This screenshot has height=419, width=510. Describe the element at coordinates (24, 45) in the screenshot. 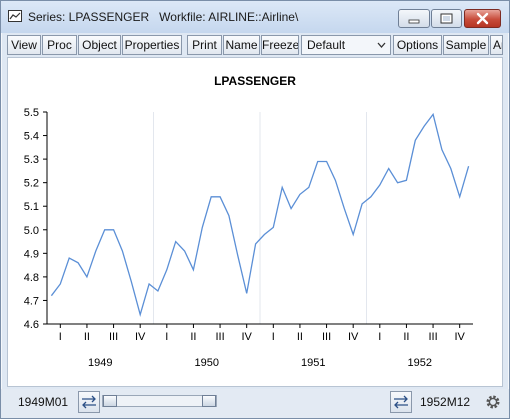

I see `view-button: View` at that location.